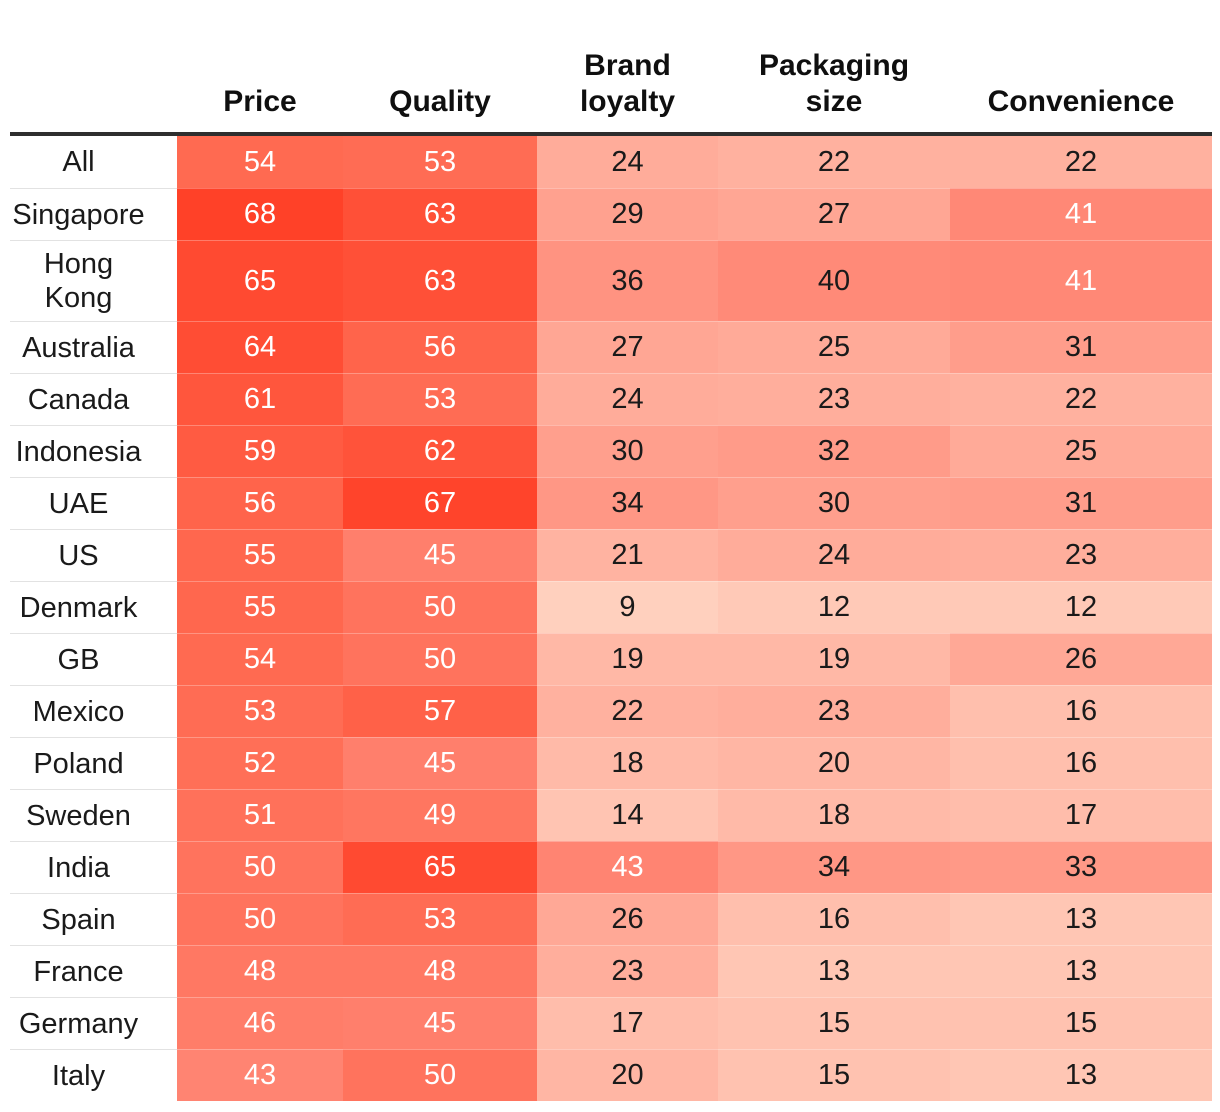  I want to click on cell-value: 15, so click(834, 1075).